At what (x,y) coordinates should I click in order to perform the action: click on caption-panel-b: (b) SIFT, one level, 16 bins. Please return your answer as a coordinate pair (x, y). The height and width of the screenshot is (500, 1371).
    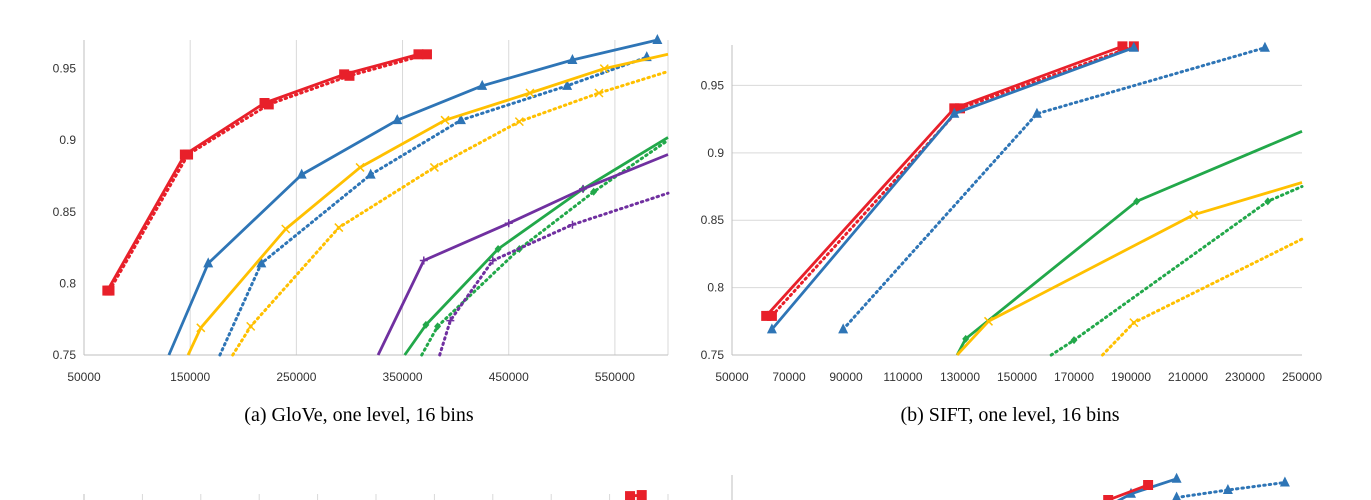
    Looking at the image, I should click on (1009, 415).